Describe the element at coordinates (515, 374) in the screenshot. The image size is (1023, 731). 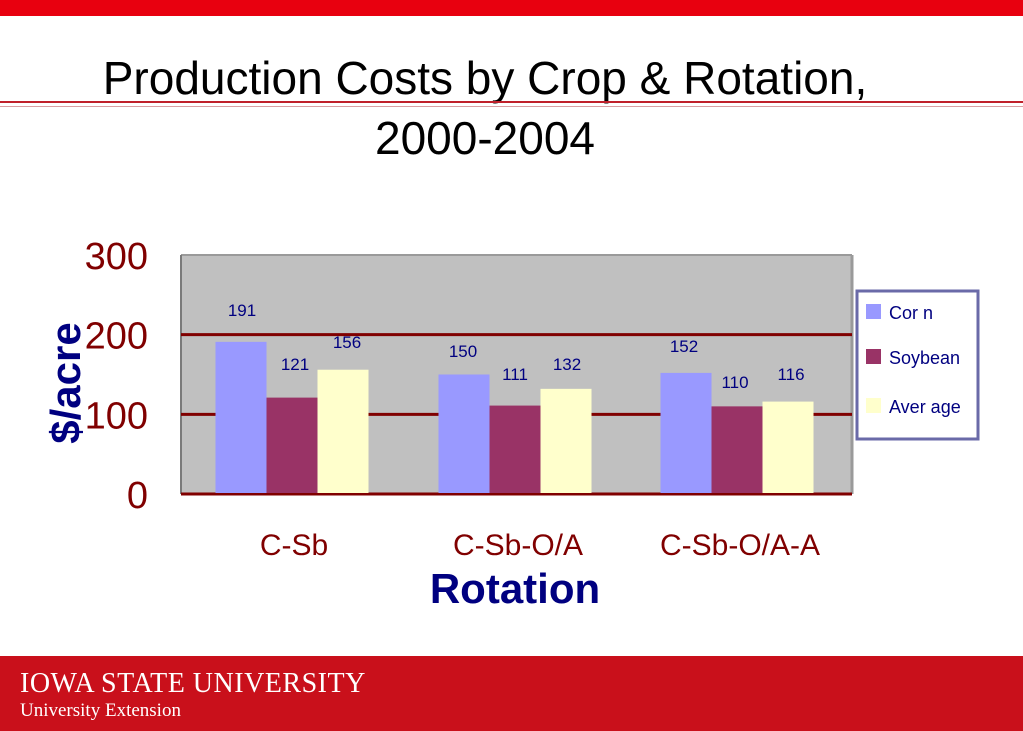
I see `data-label-1-1: 111` at that location.